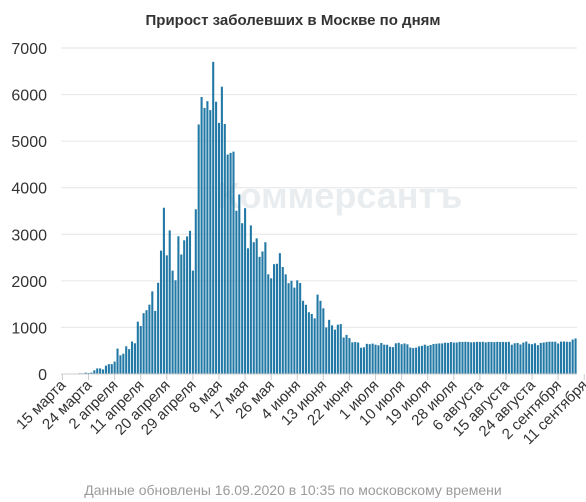 The width and height of the screenshot is (586, 502). What do you see at coordinates (29, 142) in the screenshot?
I see `y-tick-label: 5000` at bounding box center [29, 142].